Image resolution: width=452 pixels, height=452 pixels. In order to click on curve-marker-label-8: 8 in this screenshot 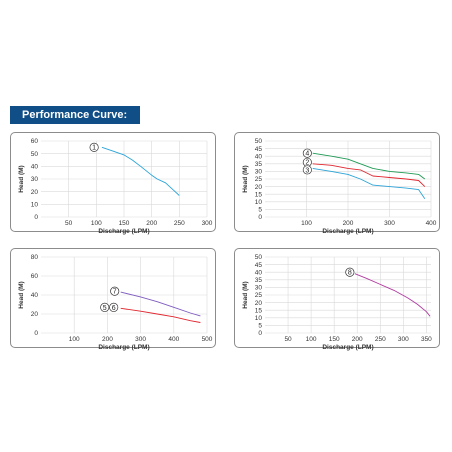, I will do `click(350, 273)`.